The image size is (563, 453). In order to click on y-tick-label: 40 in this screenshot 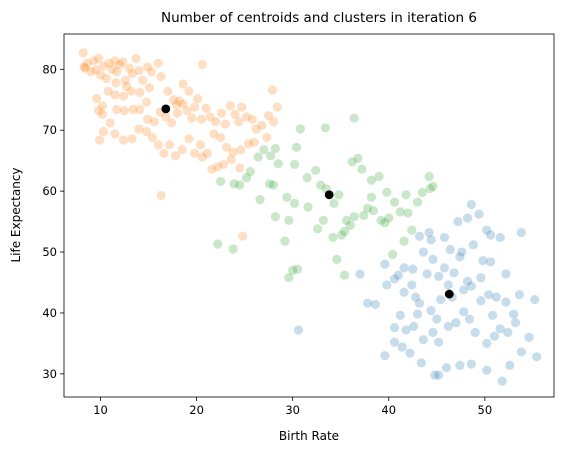, I will do `click(49, 313)`.